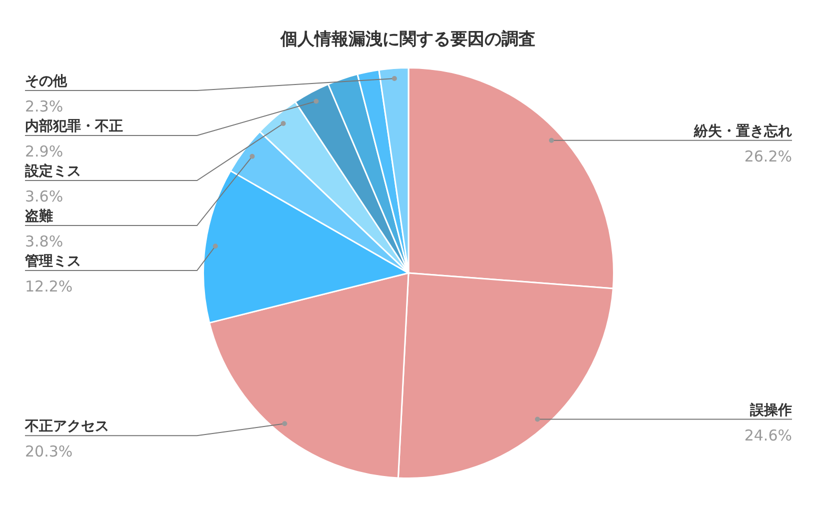 The image size is (817, 505). What do you see at coordinates (74, 126) in the screenshot?
I see `slice-label: 内部犯罪・不正` at bounding box center [74, 126].